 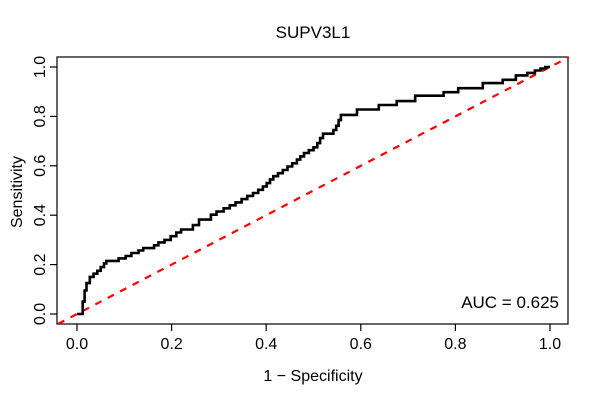 What do you see at coordinates (17, 192) in the screenshot?
I see `y-axis-label: Sensitivity` at bounding box center [17, 192].